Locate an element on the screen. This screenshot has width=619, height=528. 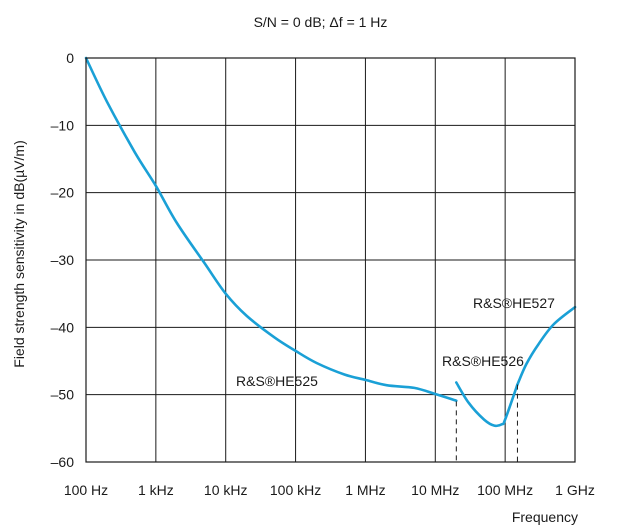
x-tick-label: 10 MHz is located at coordinates (435, 490).